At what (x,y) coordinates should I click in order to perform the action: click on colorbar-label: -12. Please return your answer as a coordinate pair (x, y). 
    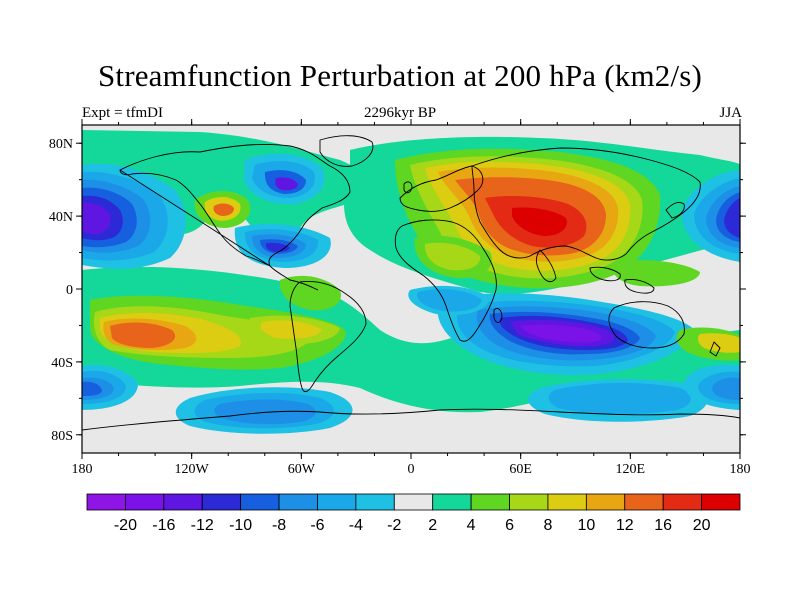
    Looking at the image, I should click on (202, 525).